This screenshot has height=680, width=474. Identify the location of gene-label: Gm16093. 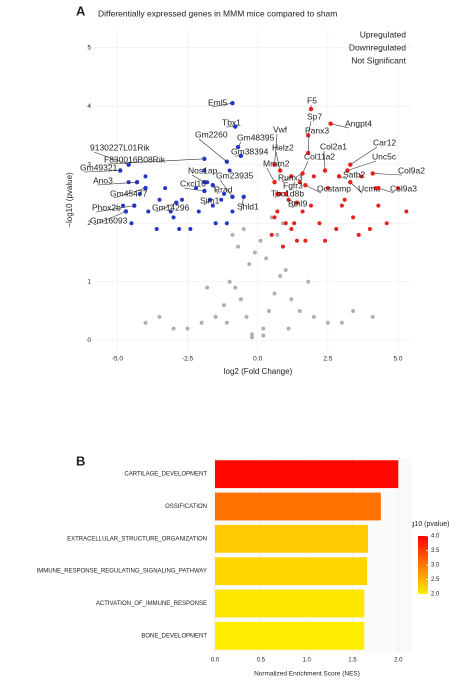
(109, 220).